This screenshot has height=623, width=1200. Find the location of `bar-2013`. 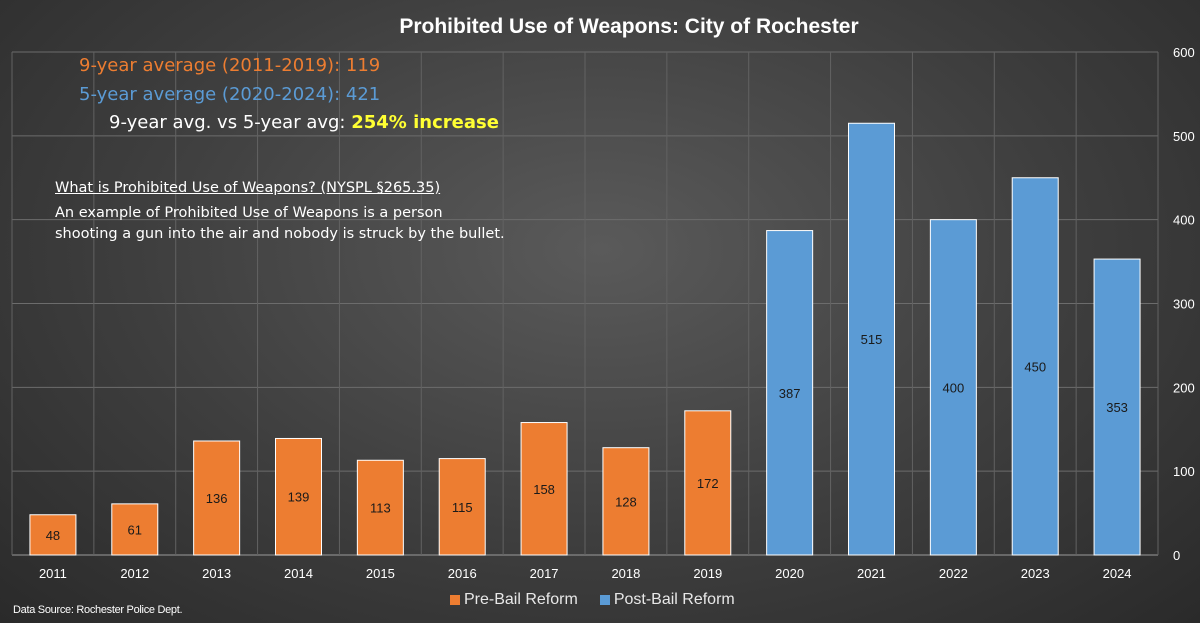

bar-2013 is located at coordinates (217, 498).